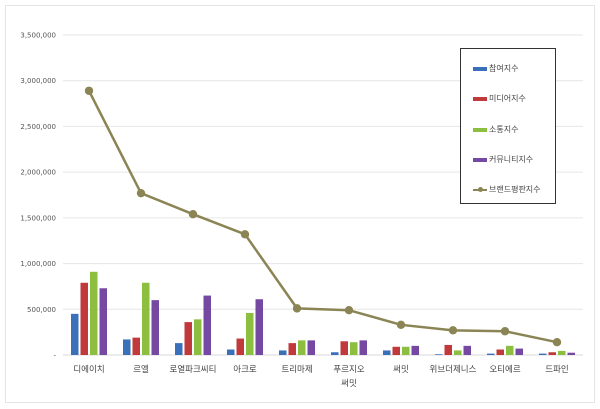 This screenshot has height=409, width=600. Describe the element at coordinates (54, 356) in the screenshot. I see `y-tick-label: -` at that location.